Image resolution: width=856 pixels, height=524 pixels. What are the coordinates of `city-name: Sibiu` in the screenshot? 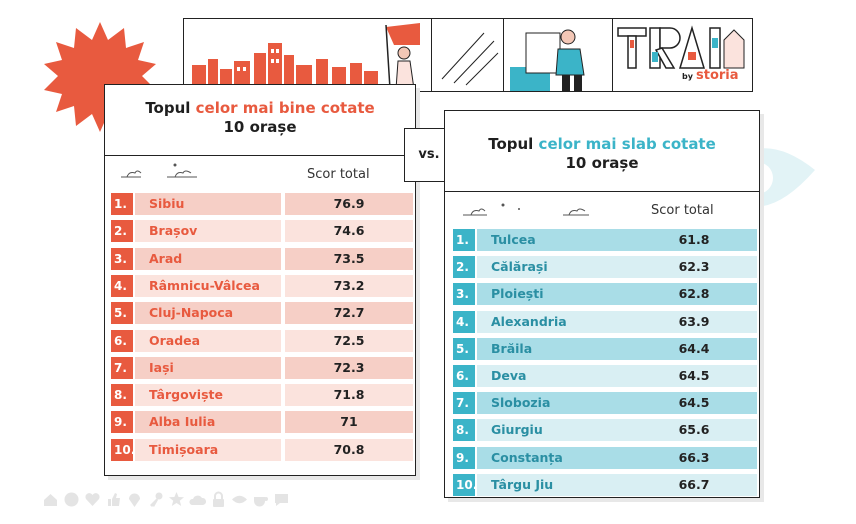 It's located at (208, 204).